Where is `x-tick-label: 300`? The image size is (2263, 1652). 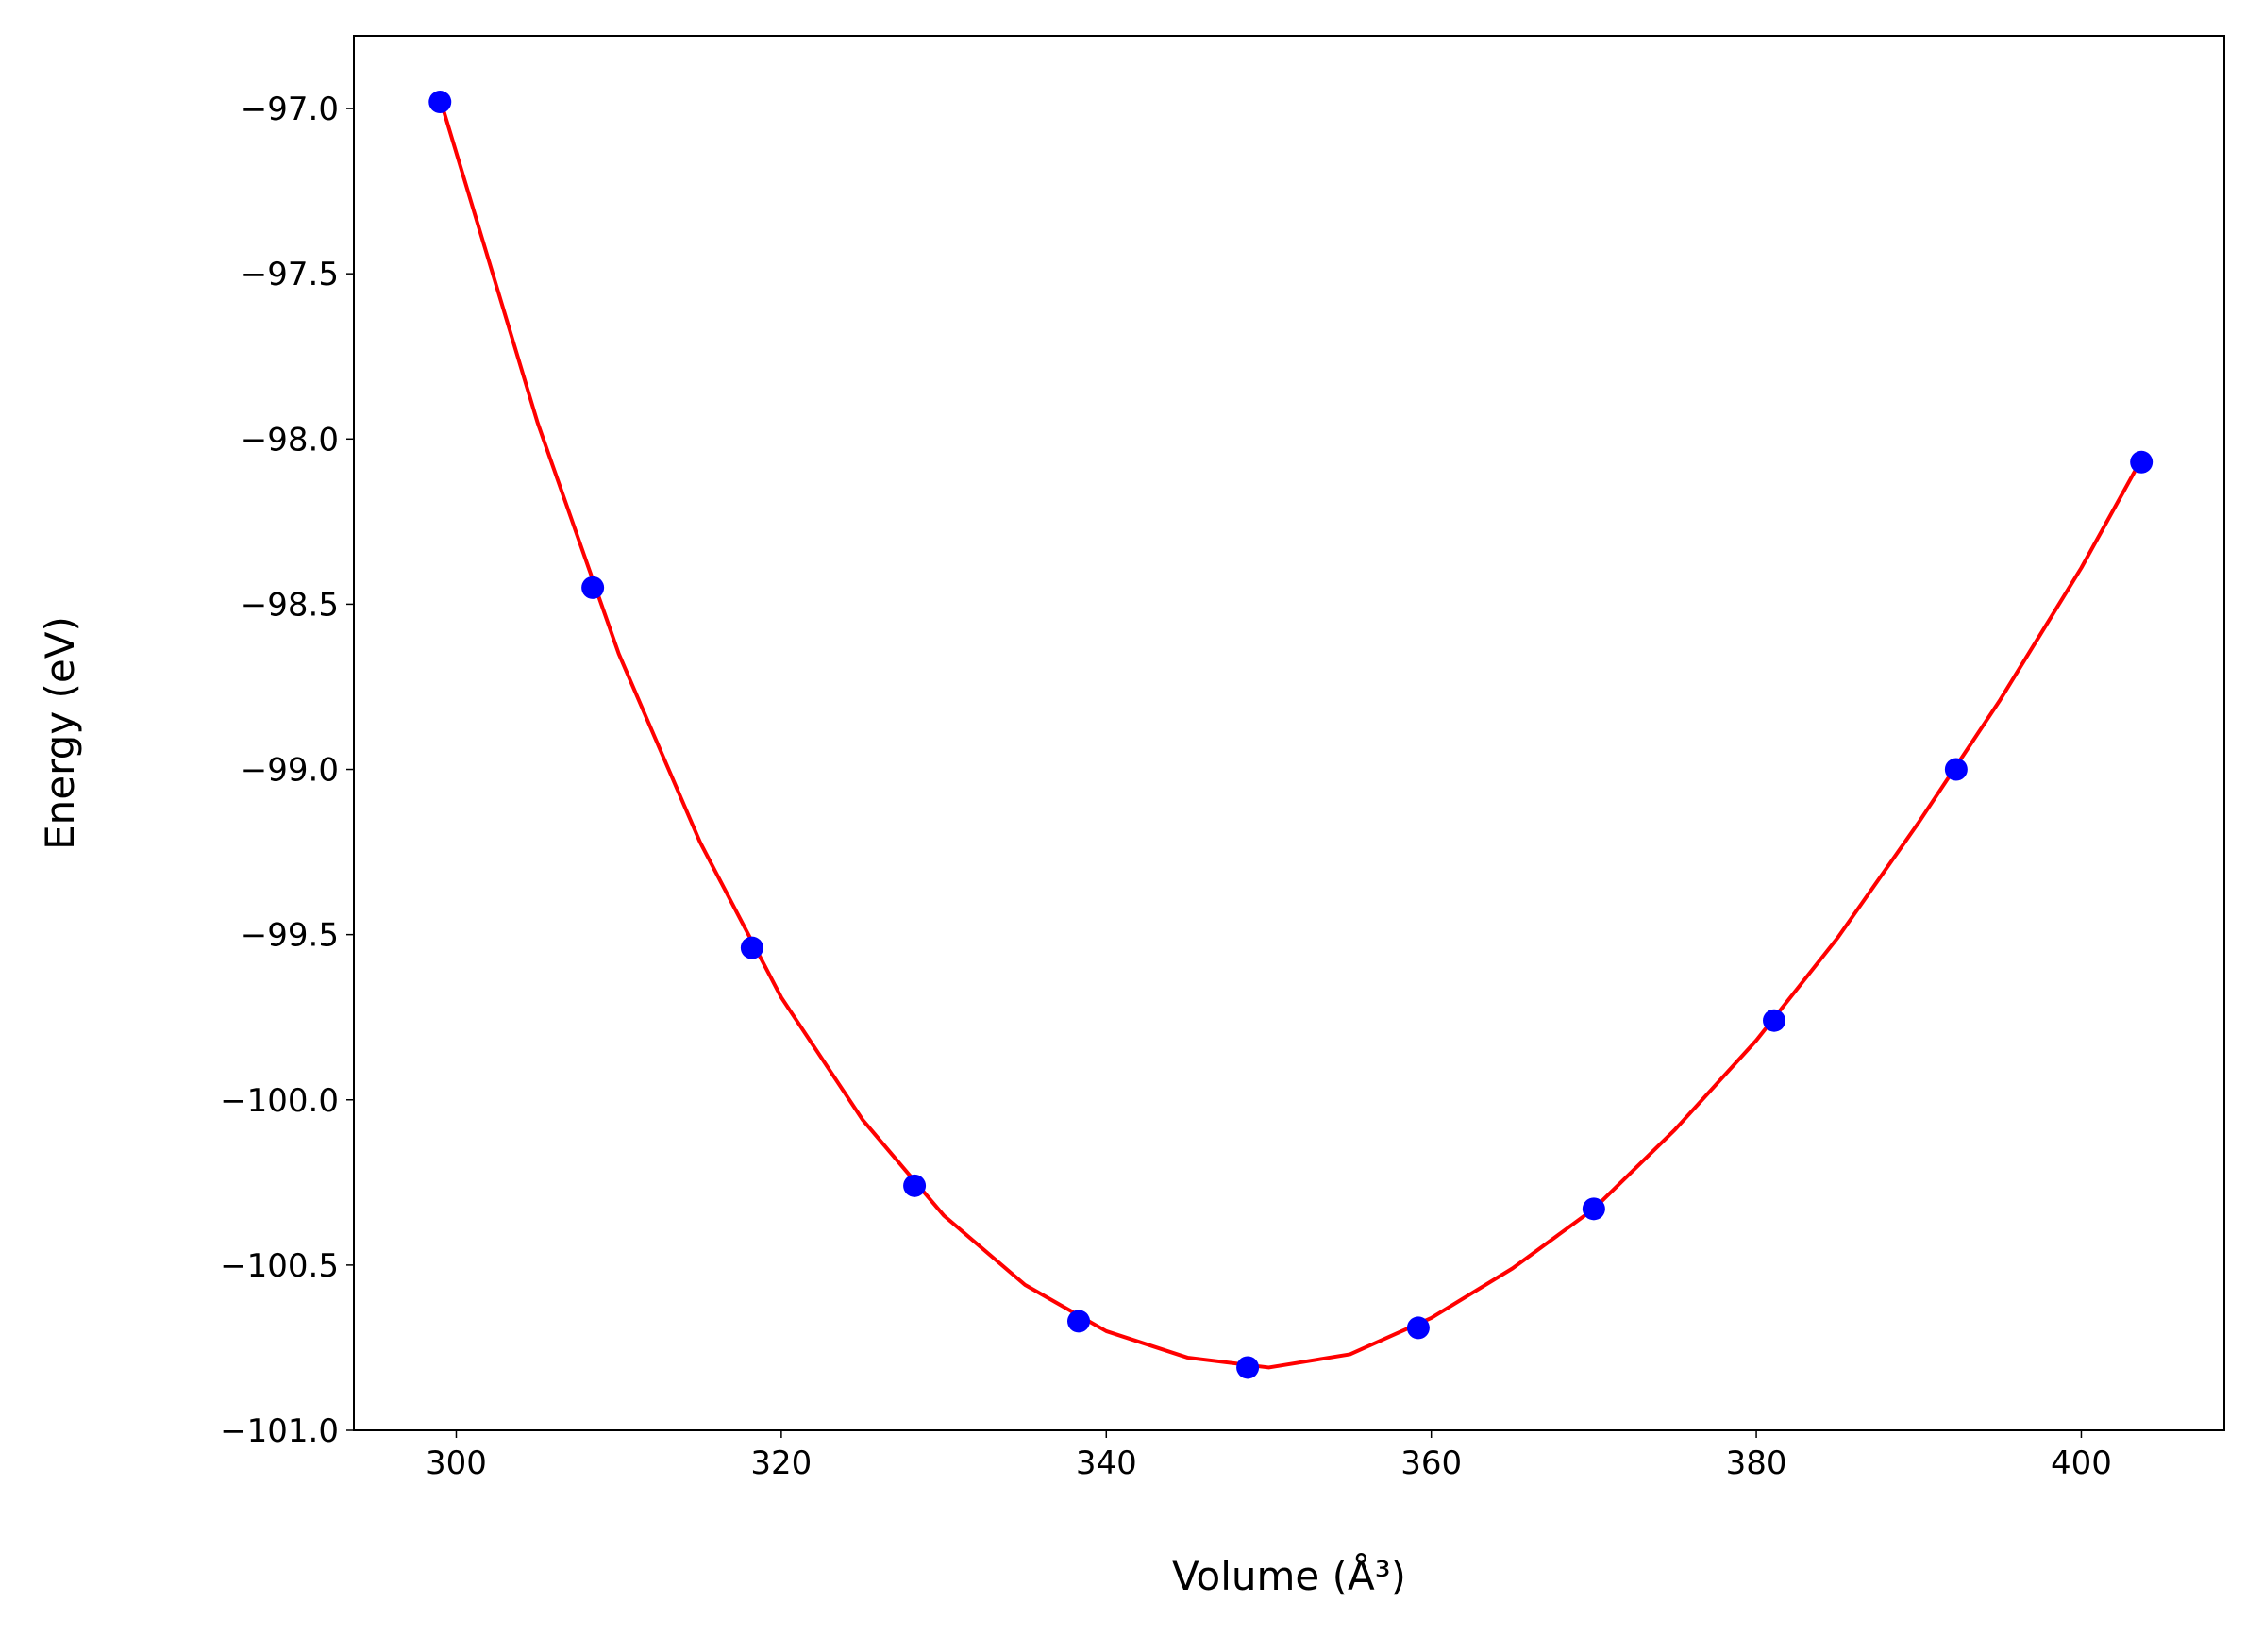 x-tick-label: 300 is located at coordinates (457, 1463).